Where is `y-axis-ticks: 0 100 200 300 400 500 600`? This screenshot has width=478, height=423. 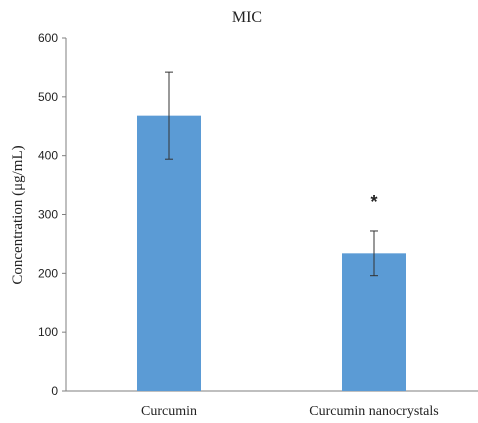 y-axis-ticks: 0 100 200 300 400 500 600 is located at coordinates (52, 214).